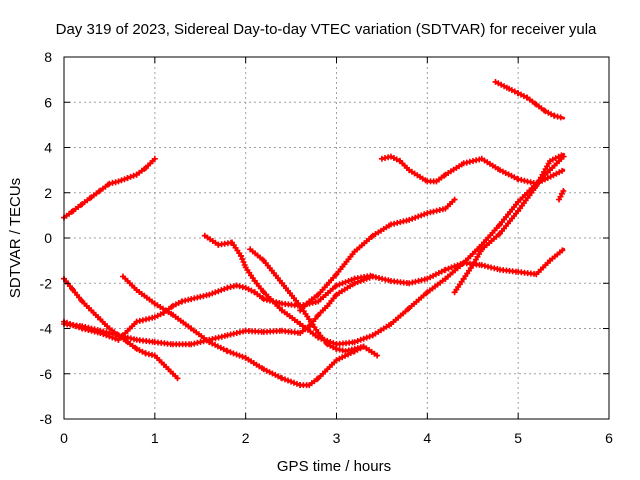 This screenshot has width=640, height=480. I want to click on x-tick-label: 3, so click(337, 438).